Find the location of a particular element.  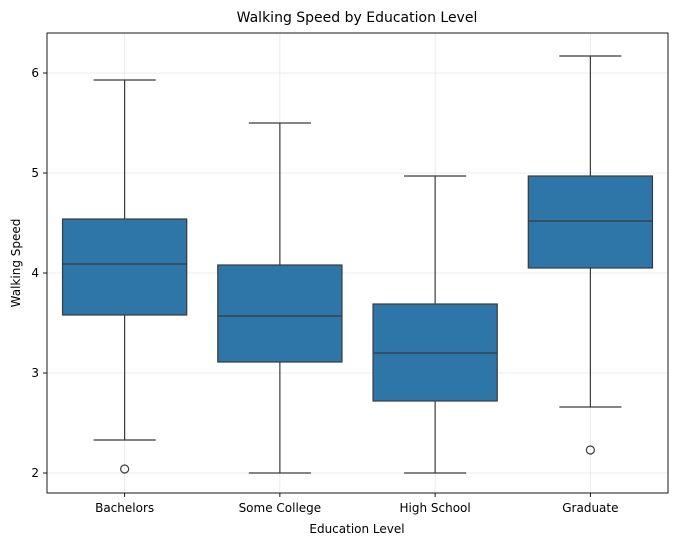

box-high-school is located at coordinates (435, 324).